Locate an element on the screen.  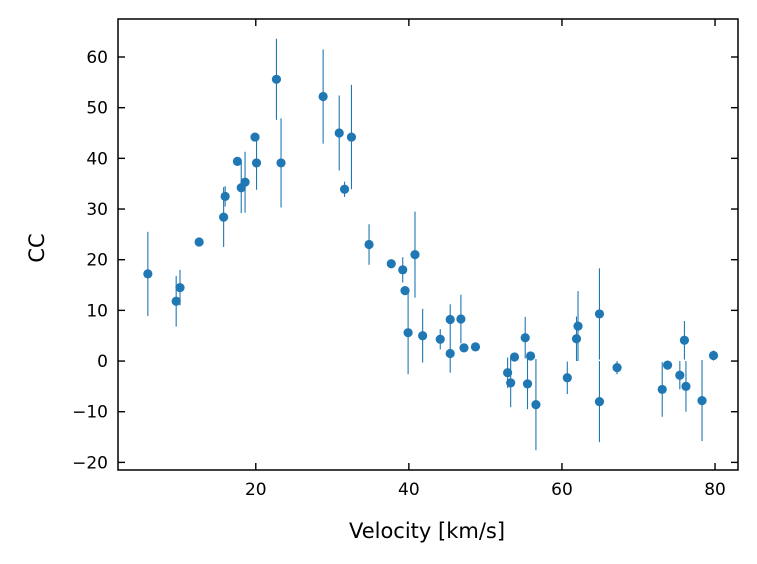
x-tick-label-1: 40 is located at coordinates (409, 490).